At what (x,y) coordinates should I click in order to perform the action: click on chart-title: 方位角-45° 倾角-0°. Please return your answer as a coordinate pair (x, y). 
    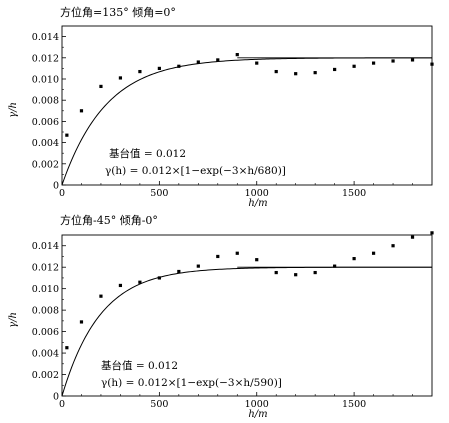
    Looking at the image, I should click on (109, 220).